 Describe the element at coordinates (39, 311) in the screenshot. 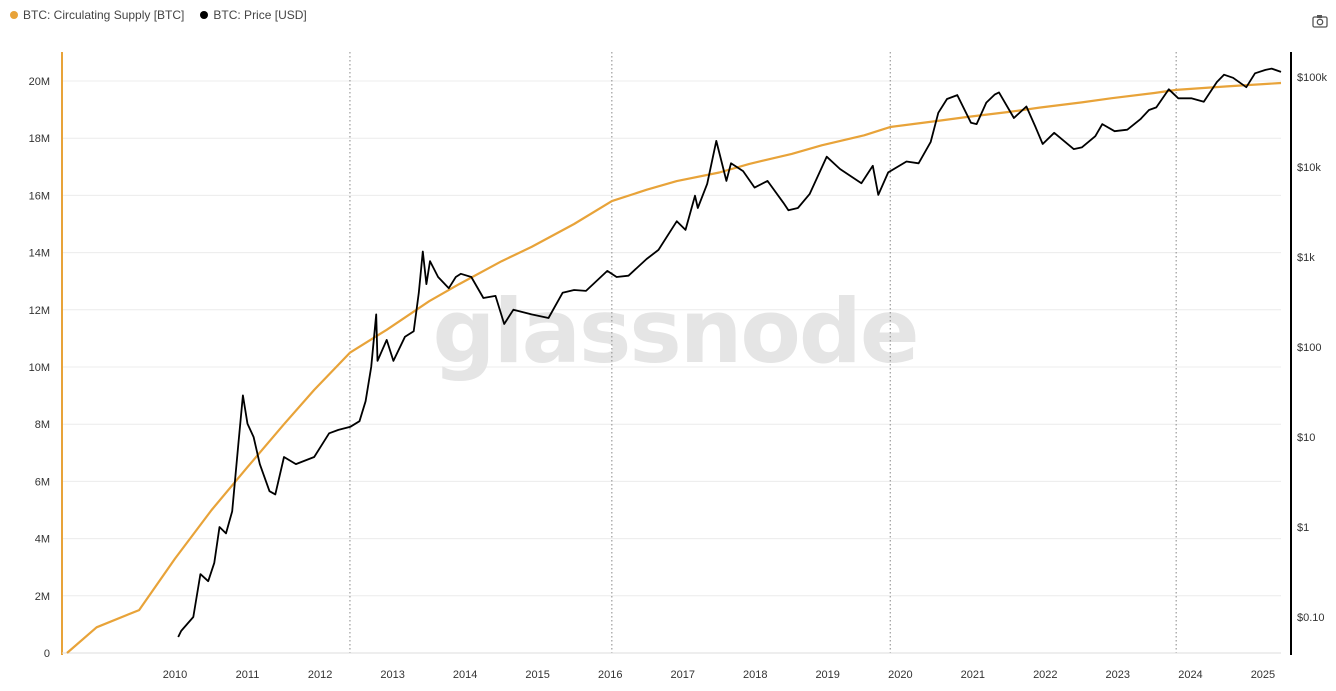

I see `y-left-tick-label: 12M` at that location.